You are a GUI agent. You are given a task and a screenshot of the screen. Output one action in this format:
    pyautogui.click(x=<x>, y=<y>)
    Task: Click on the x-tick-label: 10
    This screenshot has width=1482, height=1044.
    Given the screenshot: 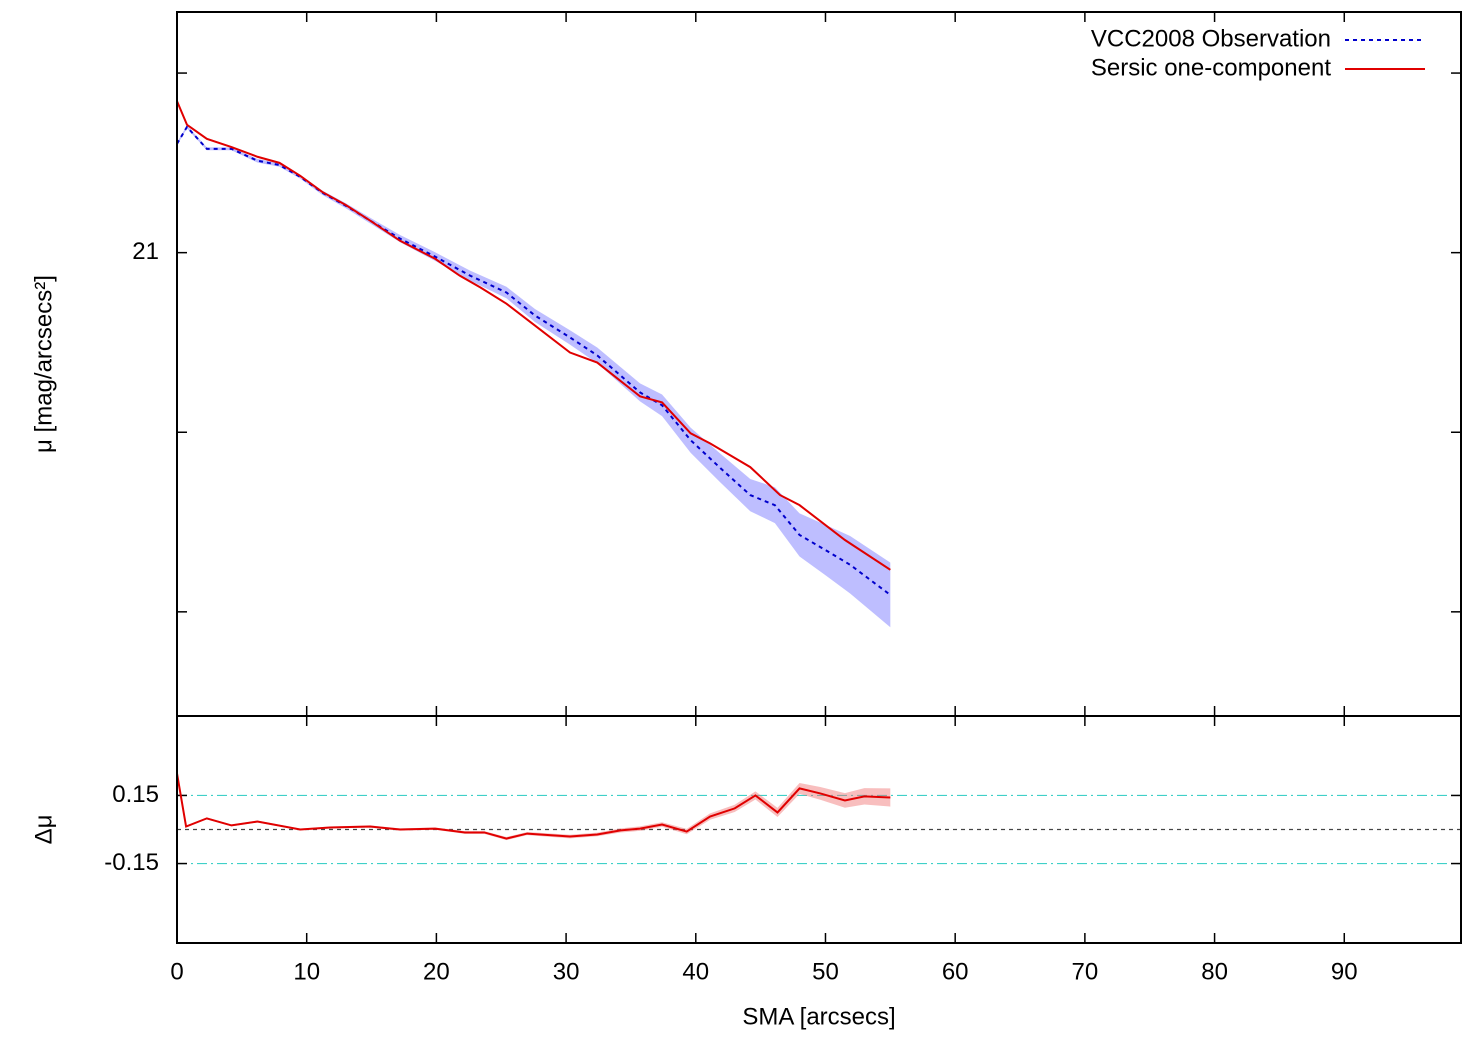 What is the action you would take?
    pyautogui.click(x=306, y=971)
    